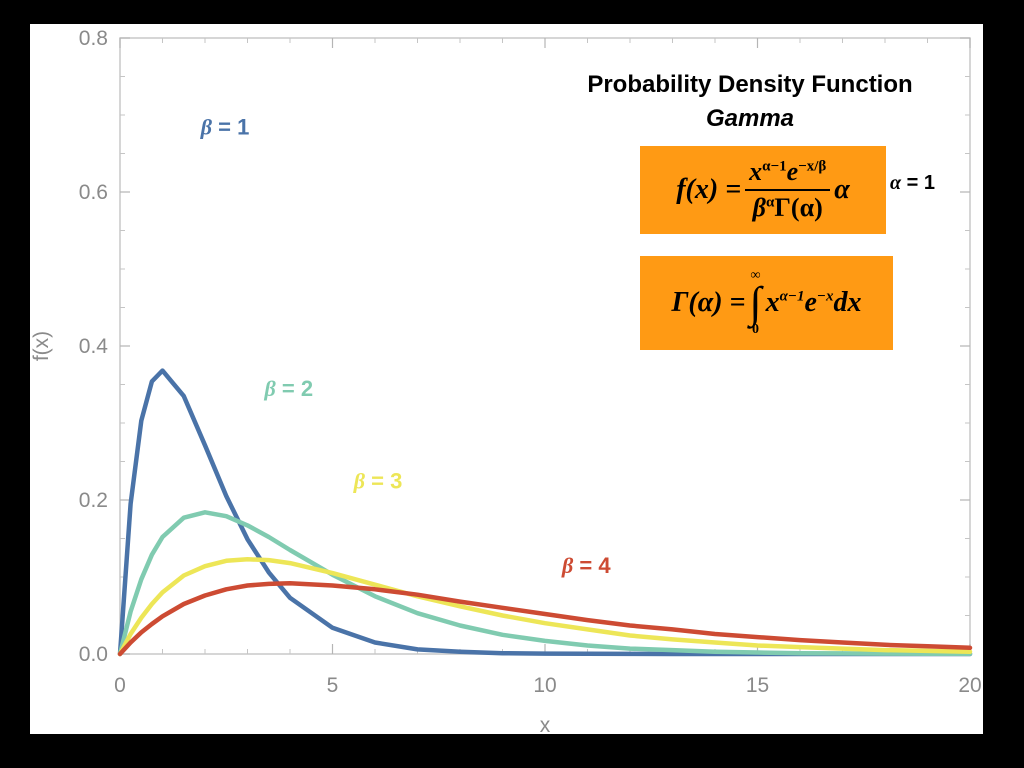 The image size is (1024, 768). What do you see at coordinates (969, 685) in the screenshot?
I see `x-tick-label: 20` at bounding box center [969, 685].